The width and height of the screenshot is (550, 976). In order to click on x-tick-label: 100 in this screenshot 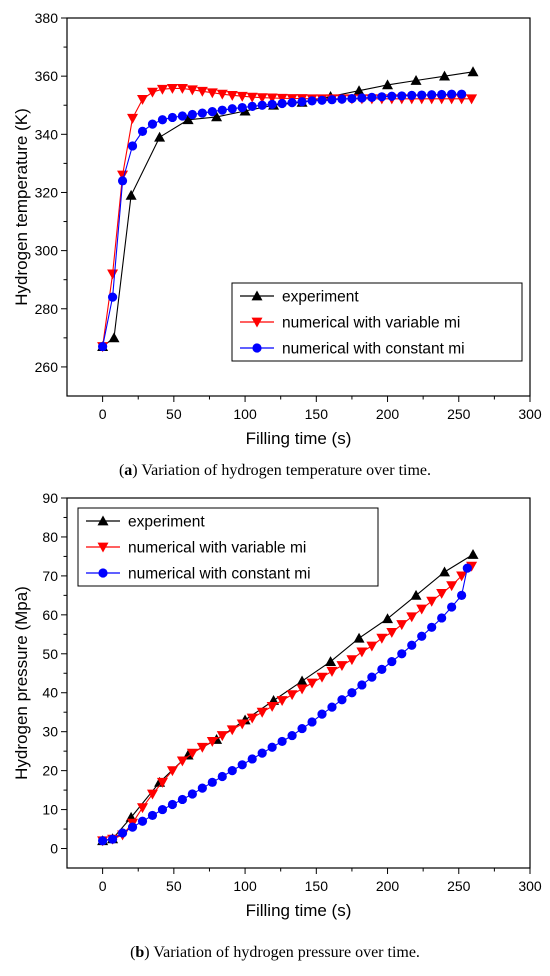, I will do `click(245, 886)`.